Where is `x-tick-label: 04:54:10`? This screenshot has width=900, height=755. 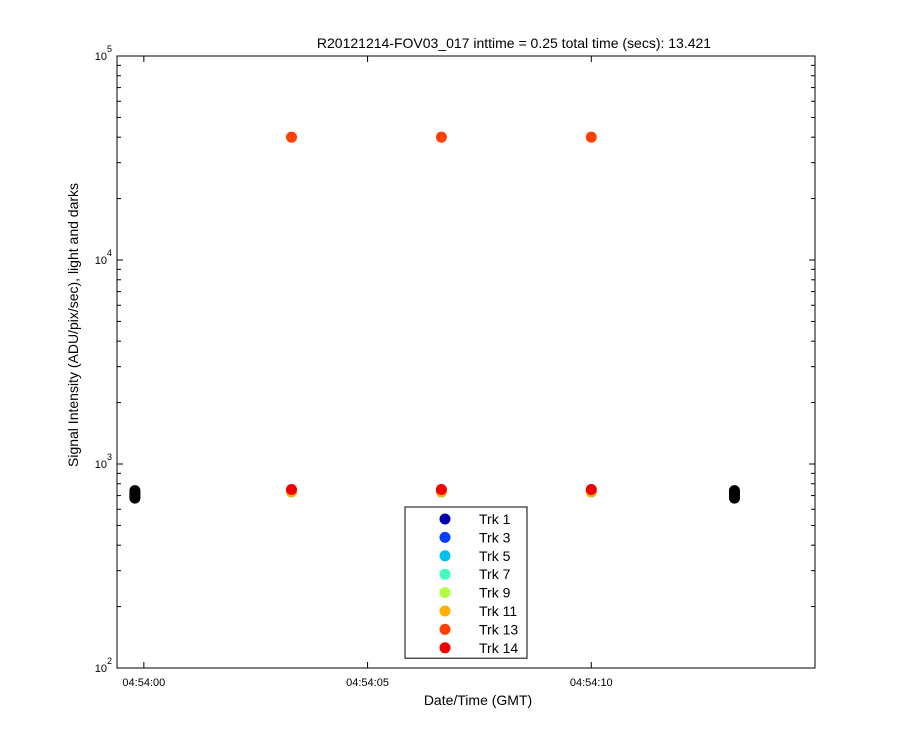 x-tick-label: 04:54:10 is located at coordinates (591, 683).